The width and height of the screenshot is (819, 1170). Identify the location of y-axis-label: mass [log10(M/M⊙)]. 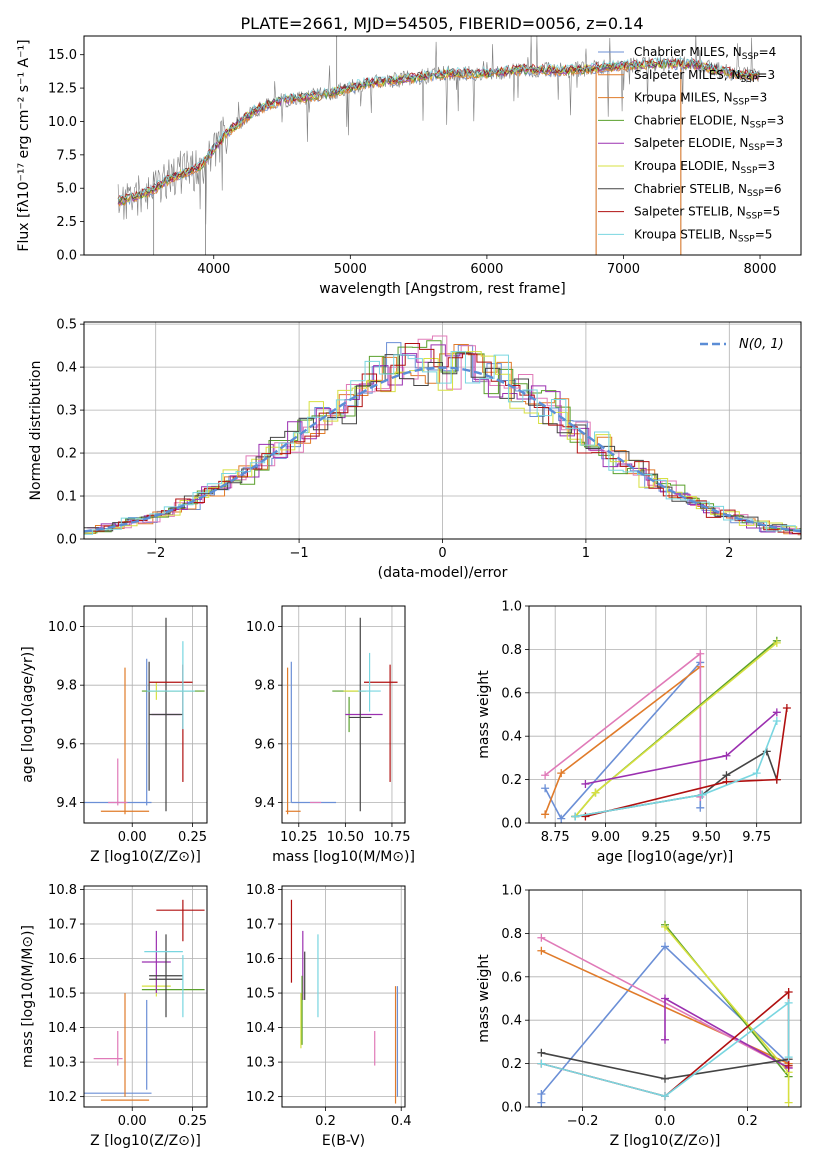
(28, 996).